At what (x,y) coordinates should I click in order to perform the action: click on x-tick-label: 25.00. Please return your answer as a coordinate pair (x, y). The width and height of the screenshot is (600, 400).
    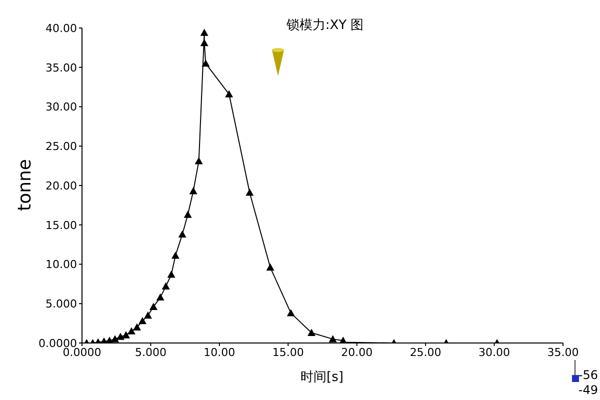
    Looking at the image, I should click on (426, 352).